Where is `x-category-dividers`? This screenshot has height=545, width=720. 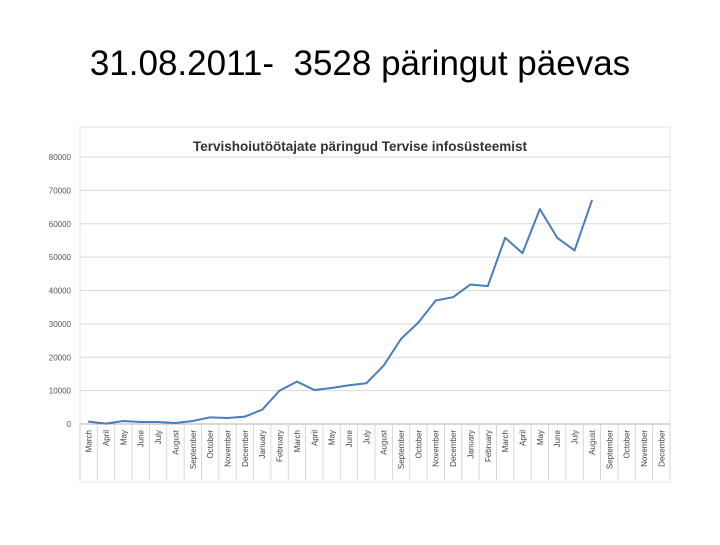 x-category-dividers is located at coordinates (375, 452).